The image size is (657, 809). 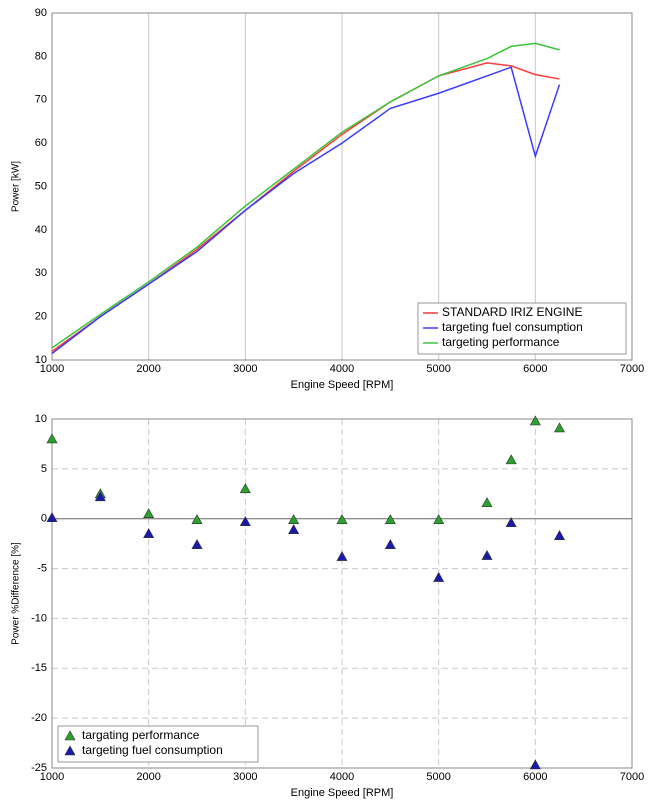 I want to click on y-tick-label: 90, so click(x=41, y=13).